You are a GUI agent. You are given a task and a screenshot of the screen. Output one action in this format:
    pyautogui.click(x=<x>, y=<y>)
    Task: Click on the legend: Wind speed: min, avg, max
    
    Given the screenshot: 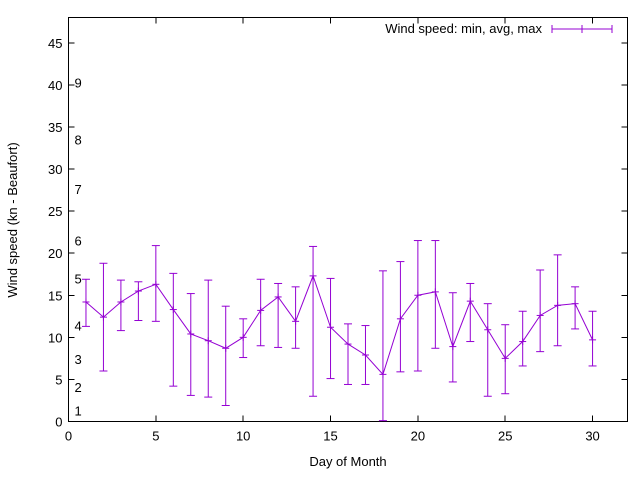 What is the action you would take?
    pyautogui.click(x=499, y=28)
    